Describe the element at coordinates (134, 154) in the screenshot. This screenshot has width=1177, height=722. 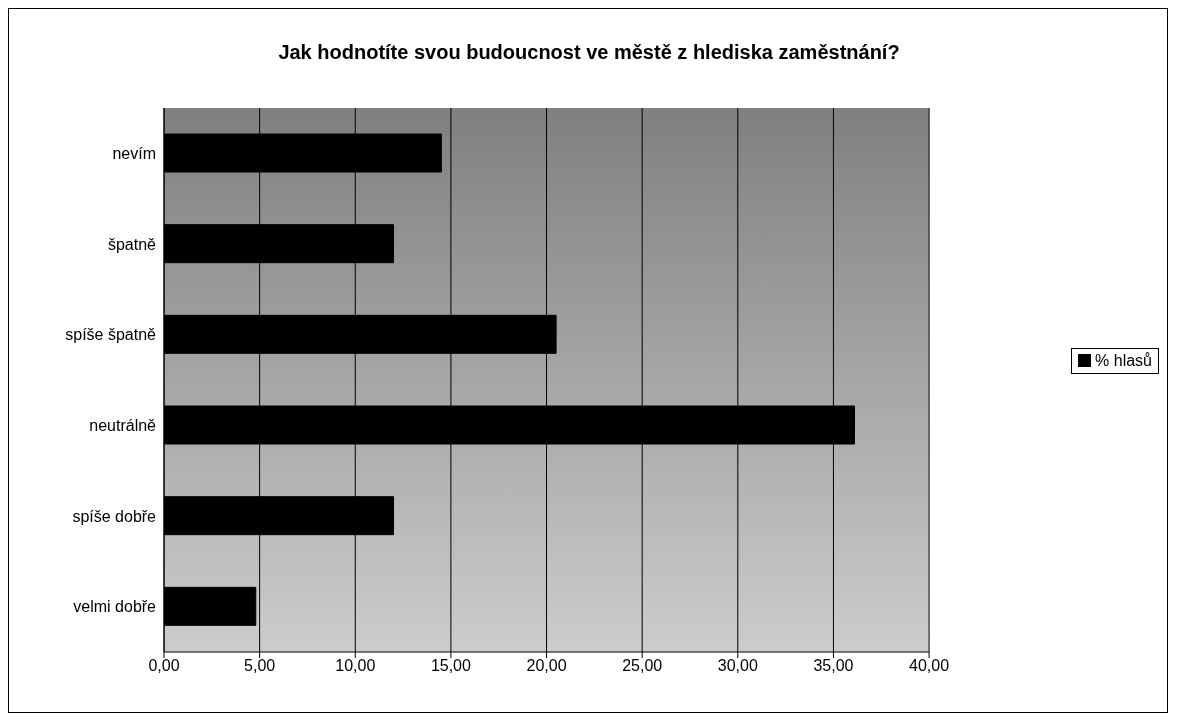
I see `y-tick-label: nevím` at that location.